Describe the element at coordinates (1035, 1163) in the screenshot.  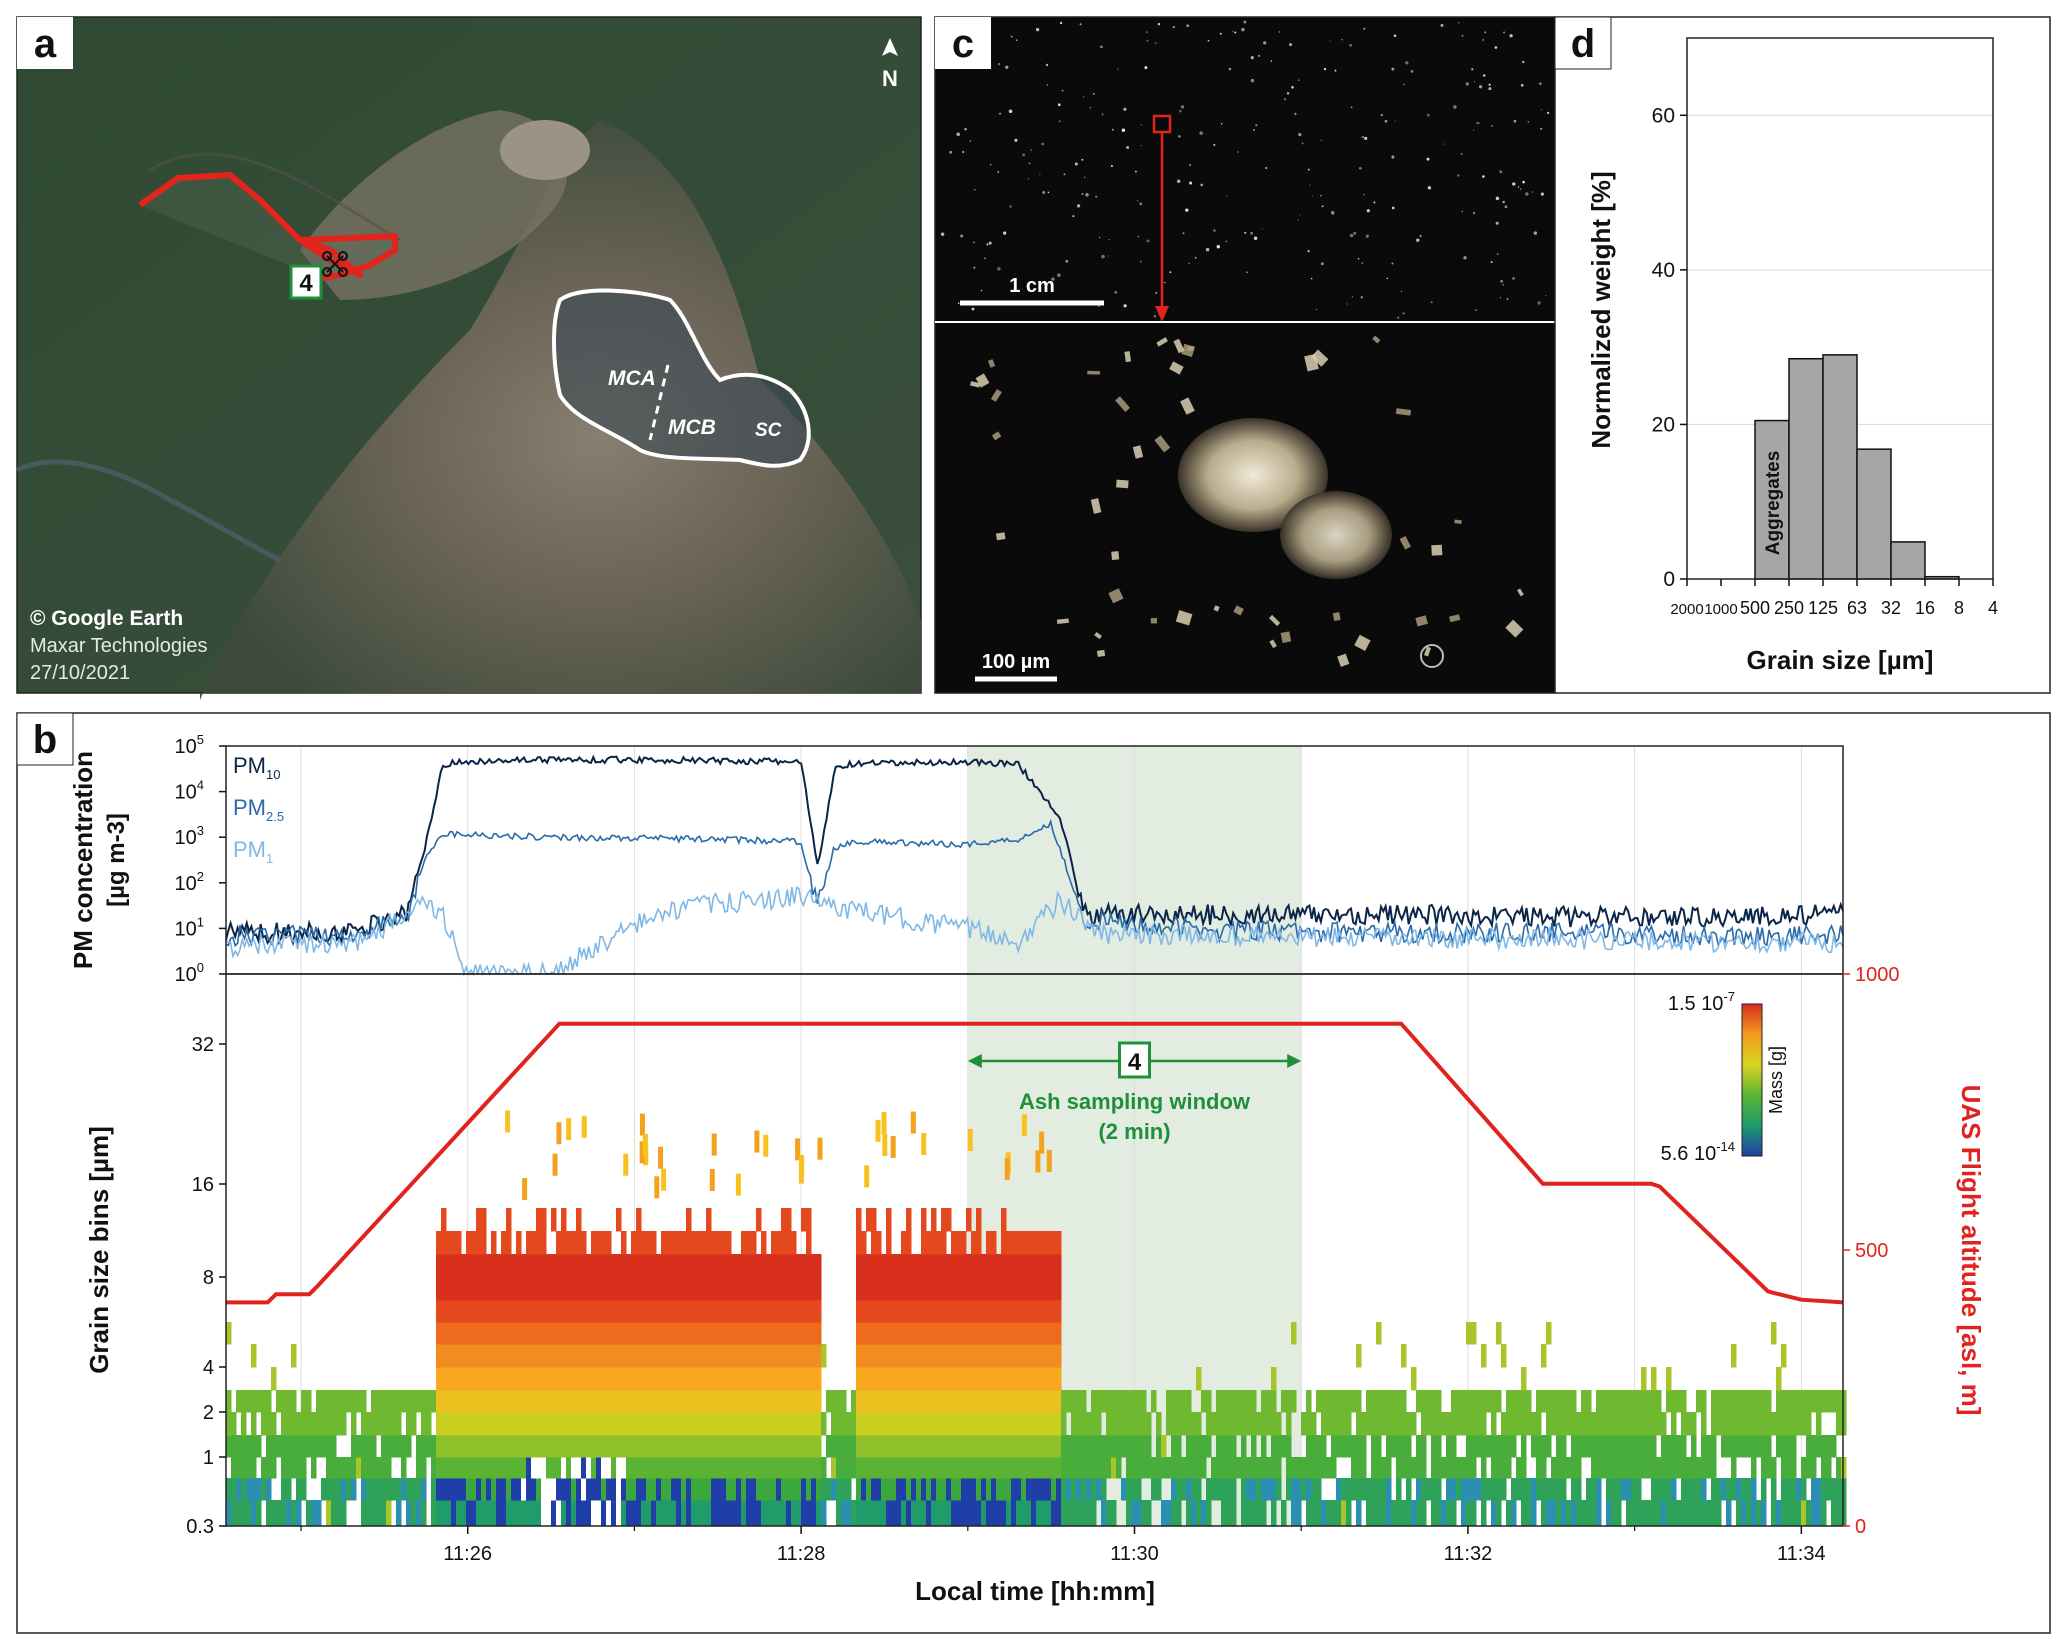
I see `altitude-line` at that location.